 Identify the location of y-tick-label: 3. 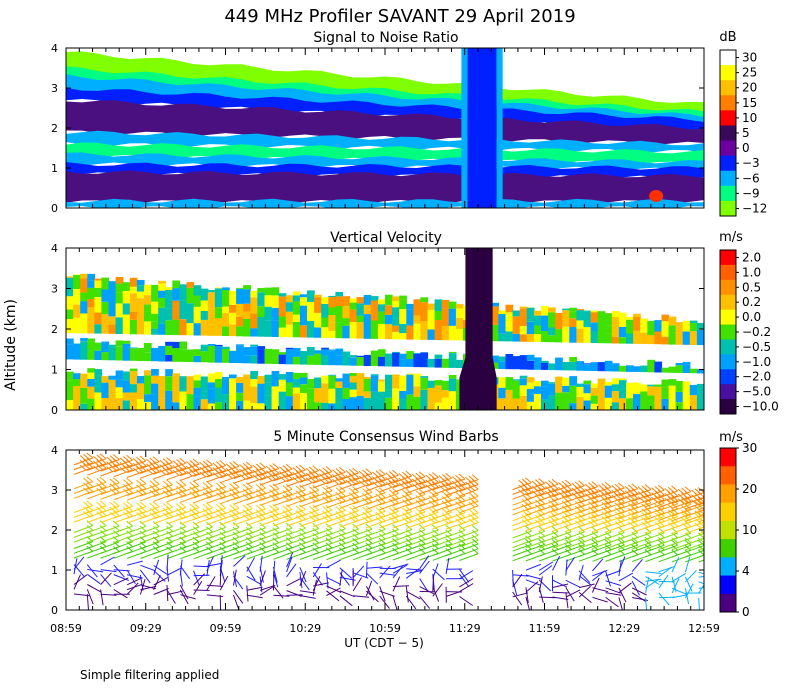
(54, 490).